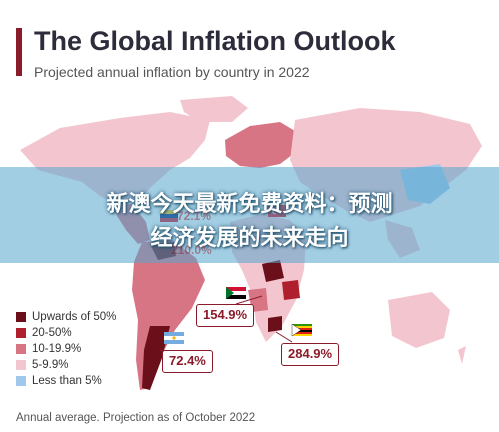  I want to click on title-accent-bar, so click(19, 52).